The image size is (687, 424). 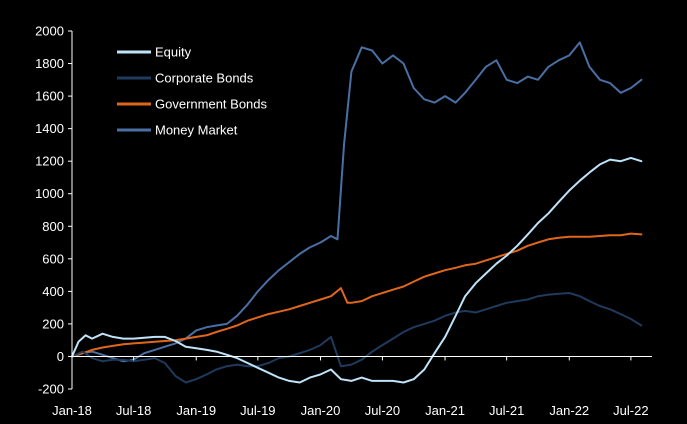 I want to click on legend-label-government-bonds: Government Bonds, so click(x=211, y=104).